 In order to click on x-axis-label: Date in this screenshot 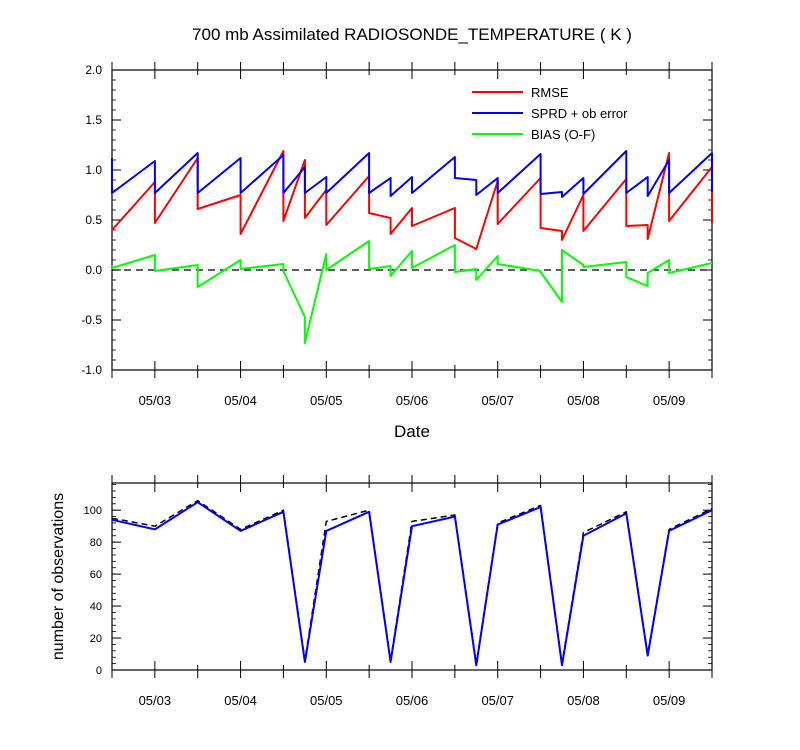, I will do `click(412, 431)`.